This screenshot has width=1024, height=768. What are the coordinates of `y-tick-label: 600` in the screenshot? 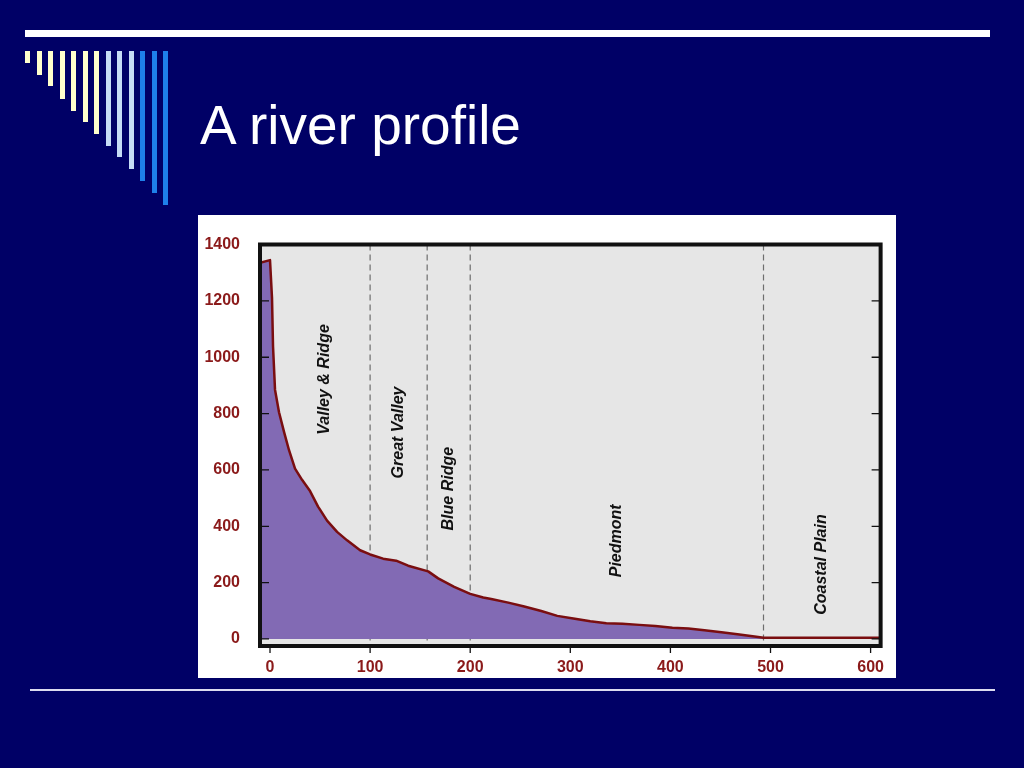 It's located at (227, 469).